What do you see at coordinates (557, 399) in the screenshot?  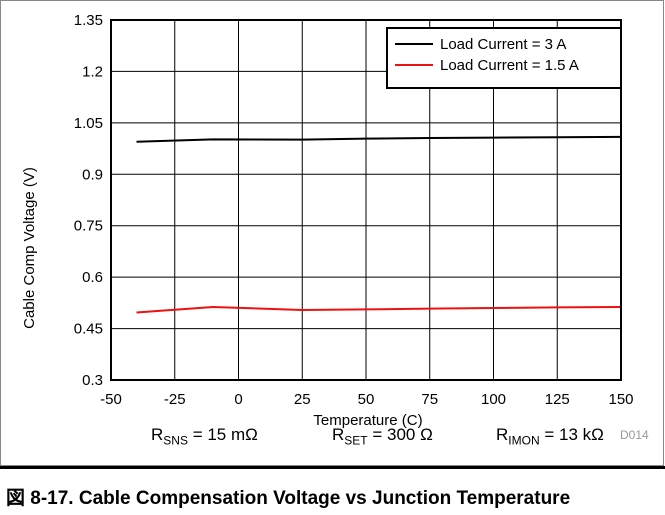 I see `x-tick-label: 125` at bounding box center [557, 399].